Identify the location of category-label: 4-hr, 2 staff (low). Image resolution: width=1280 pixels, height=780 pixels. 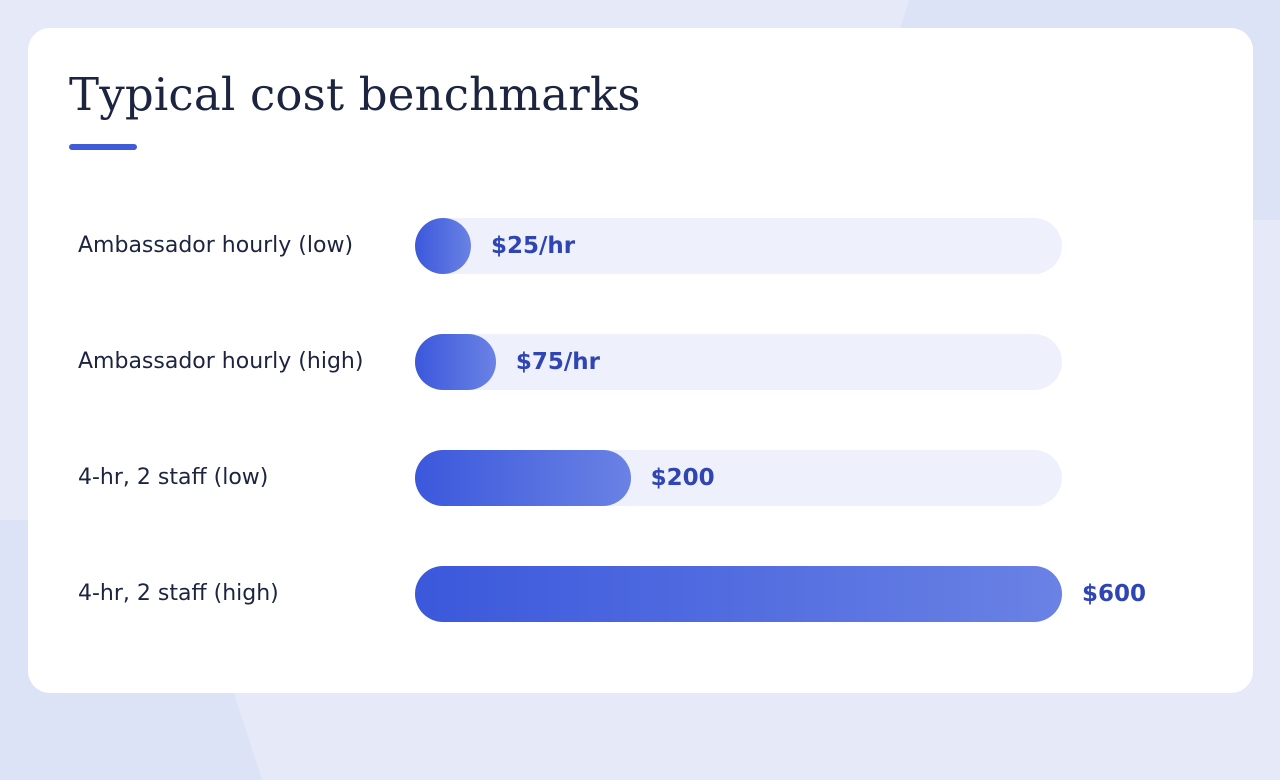
(173, 477).